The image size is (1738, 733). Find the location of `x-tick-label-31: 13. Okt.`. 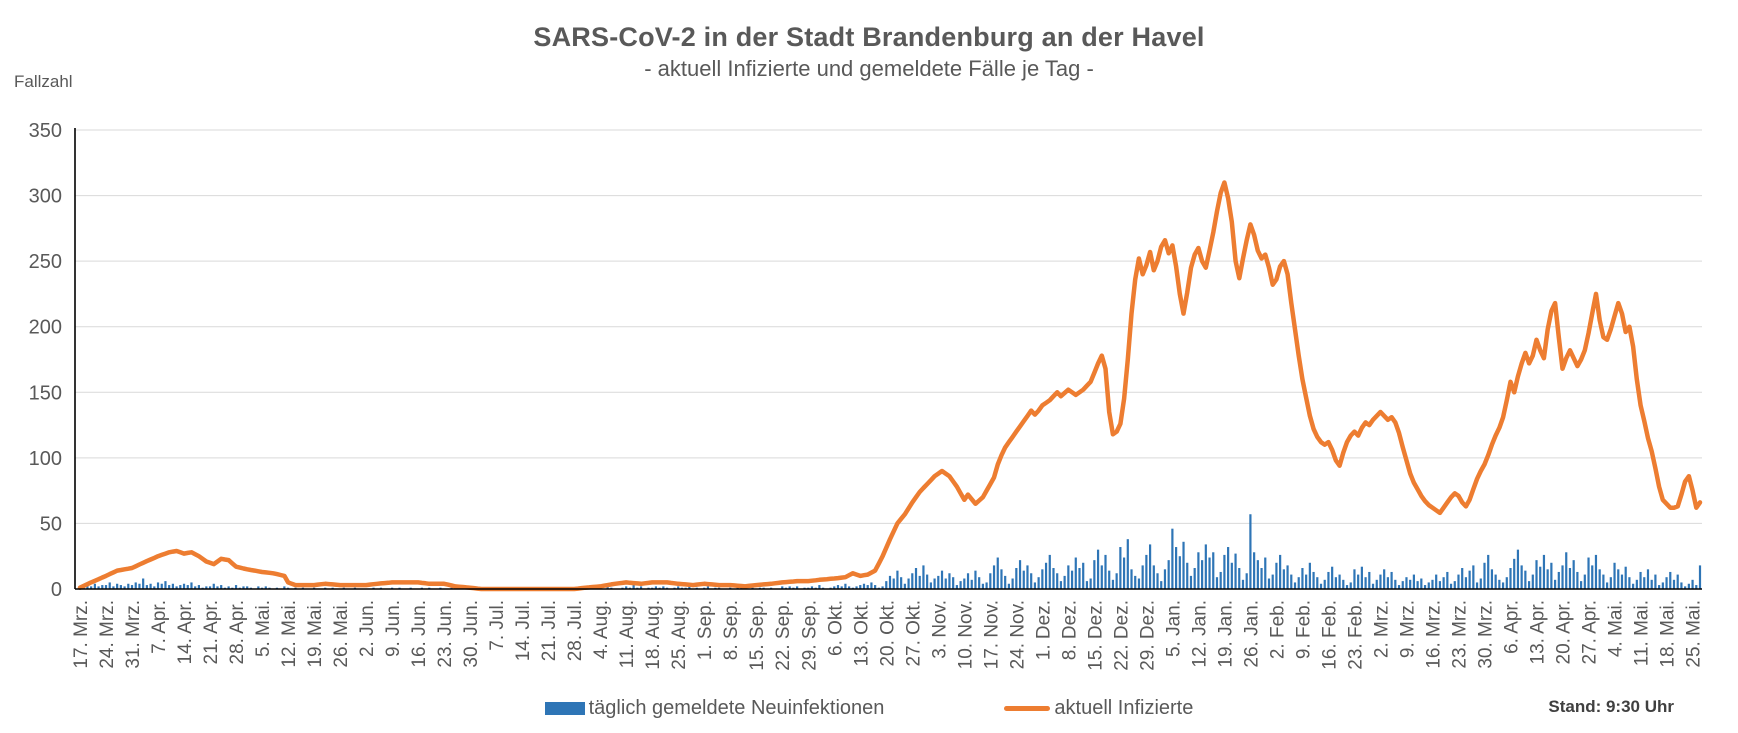

x-tick-label-31: 13. Okt. is located at coordinates (861, 633).